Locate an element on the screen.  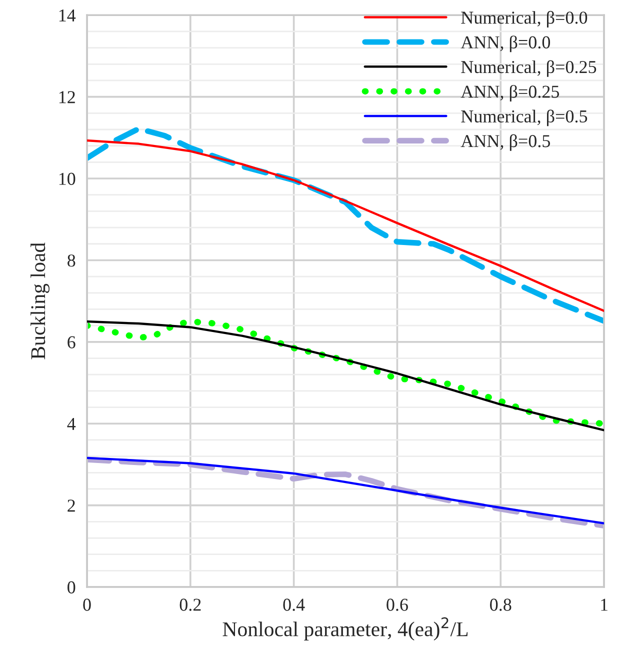
y-tick-label: 8 is located at coordinates (72, 260).